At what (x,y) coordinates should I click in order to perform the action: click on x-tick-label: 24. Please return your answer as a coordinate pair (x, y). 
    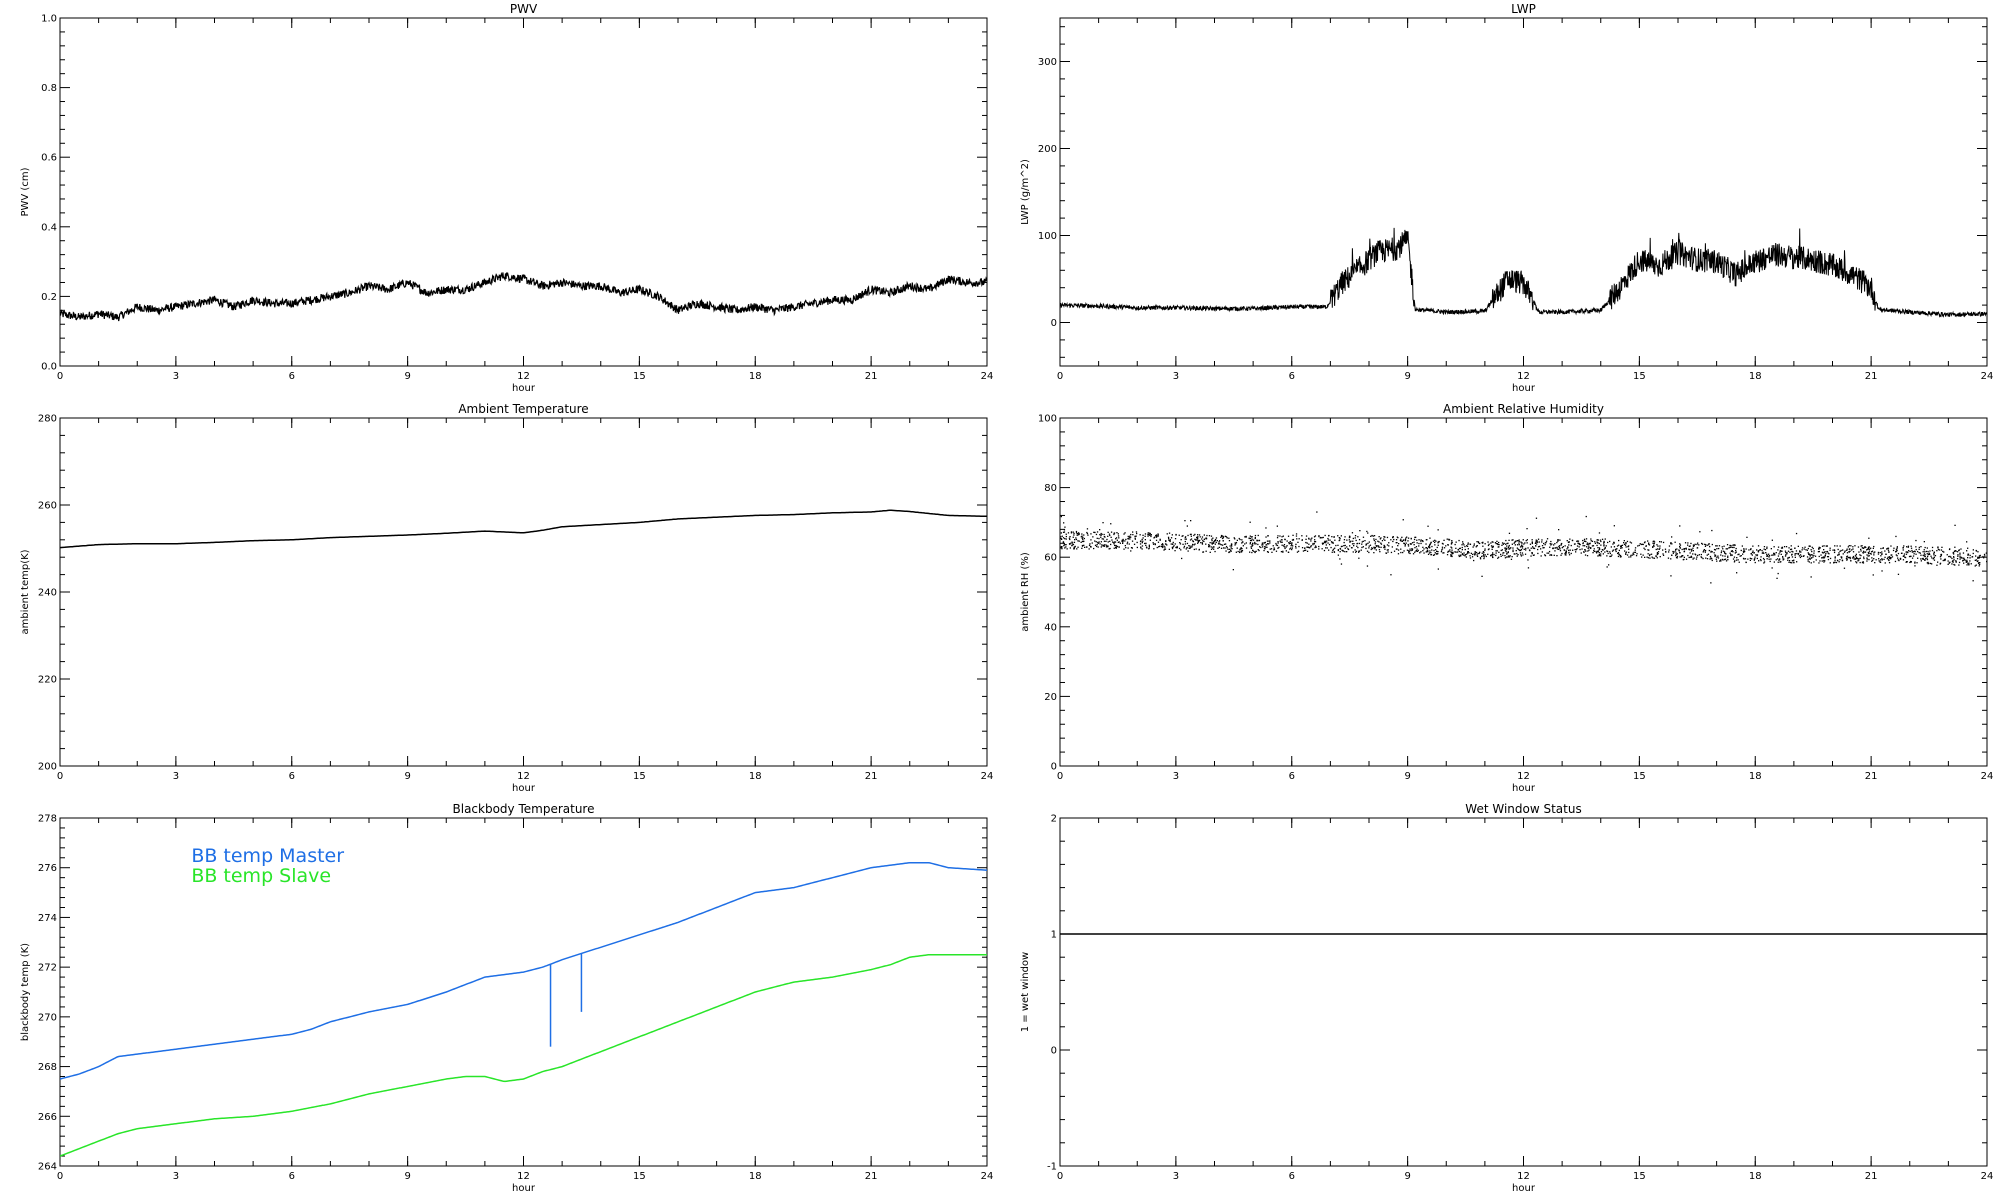
    Looking at the image, I should click on (987, 1176).